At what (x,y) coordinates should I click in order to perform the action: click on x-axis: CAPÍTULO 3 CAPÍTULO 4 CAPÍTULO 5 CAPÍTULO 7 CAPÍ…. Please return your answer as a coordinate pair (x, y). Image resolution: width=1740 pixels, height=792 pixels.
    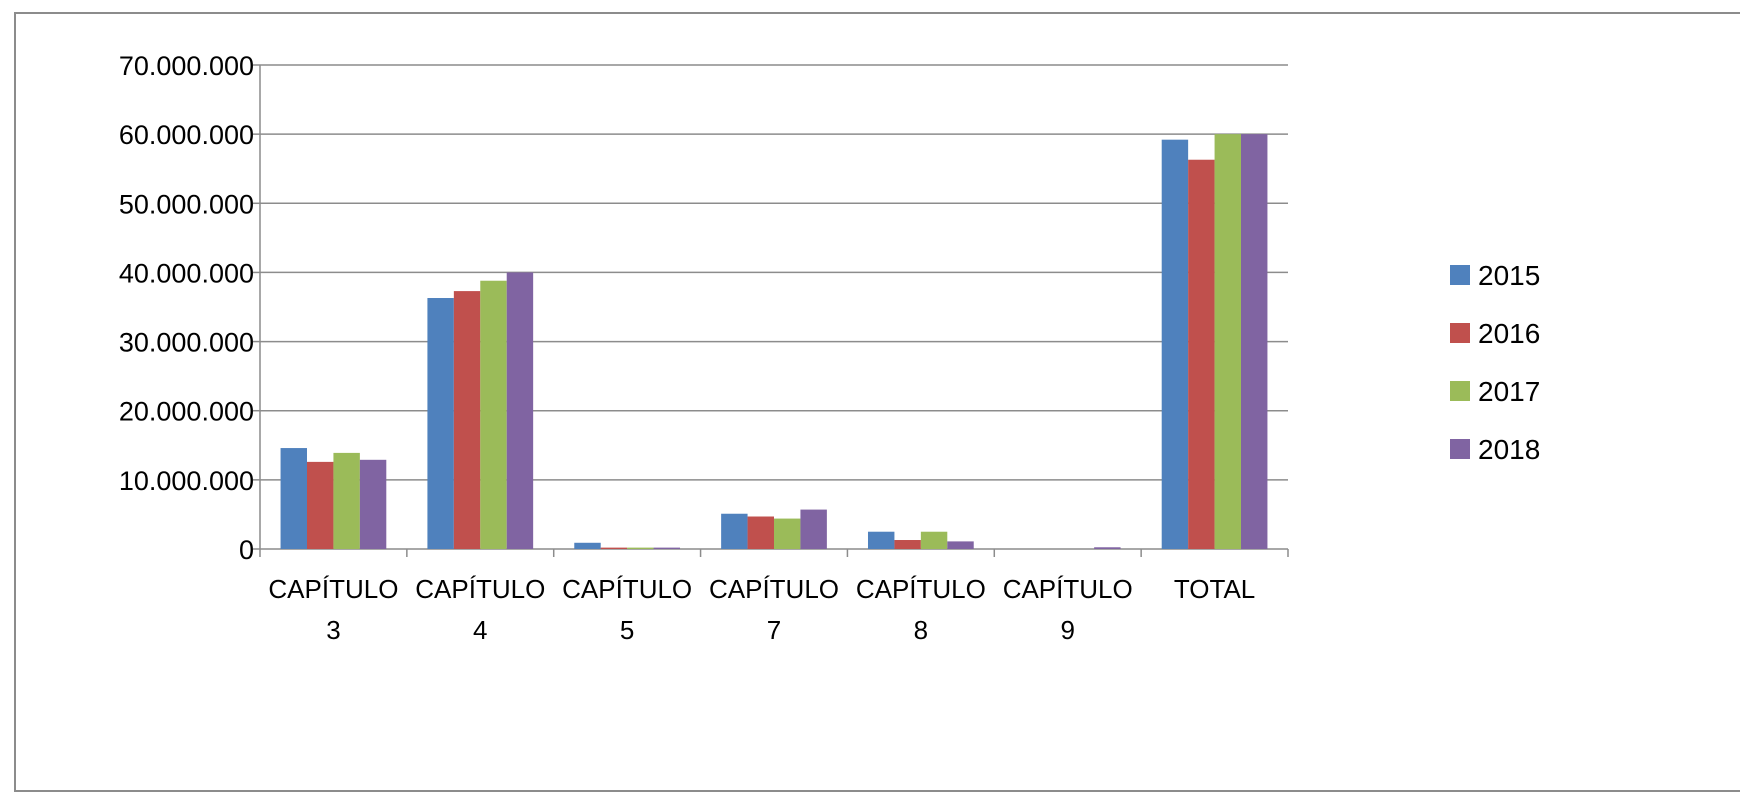
    Looking at the image, I should click on (774, 596).